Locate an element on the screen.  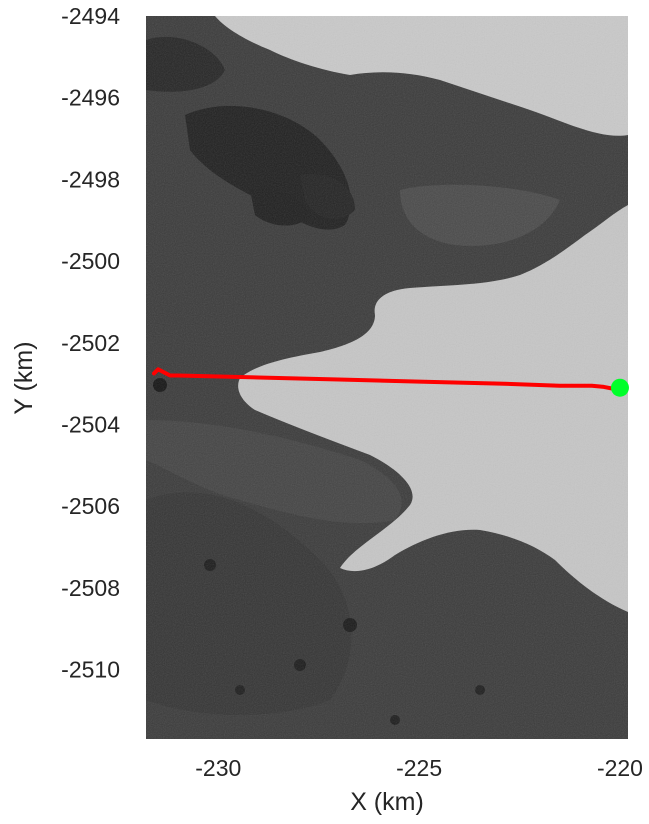
y-tick-label: -2510 is located at coordinates (90, 670).